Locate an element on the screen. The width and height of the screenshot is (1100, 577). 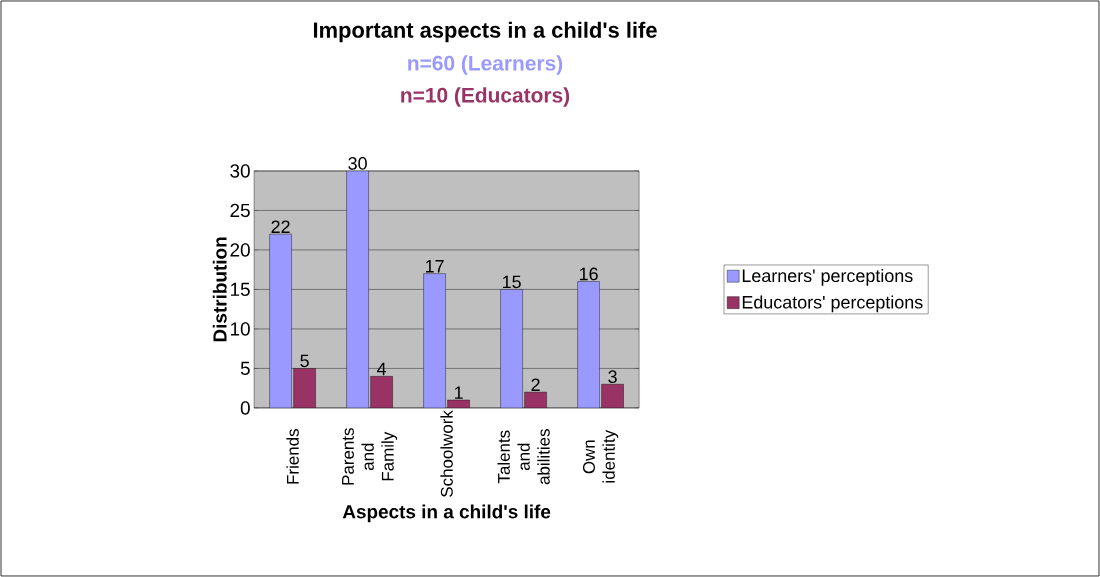
data-label: 22 is located at coordinates (280, 226).